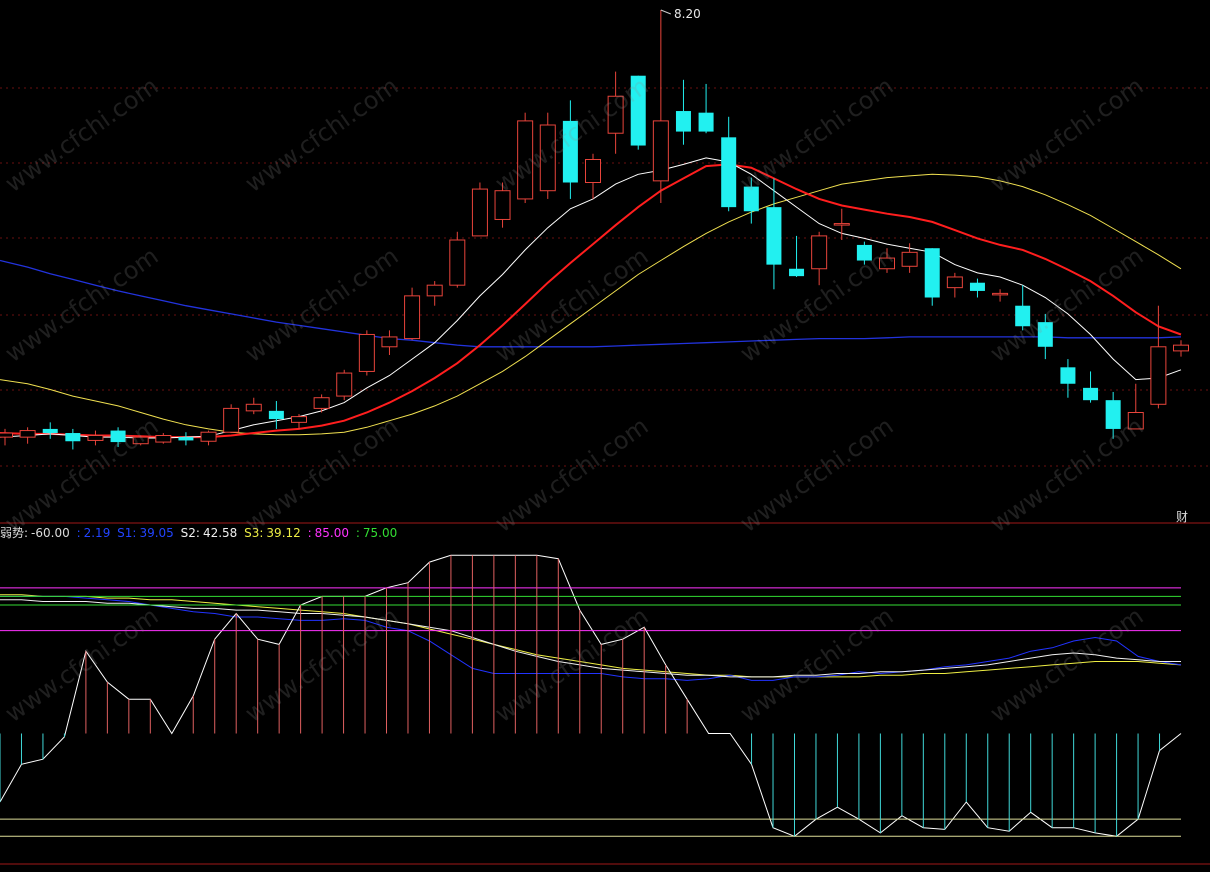 Image resolution: width=1210 pixels, height=872 pixels. What do you see at coordinates (97, 533) in the screenshot?
I see `blue-value: 2.19` at bounding box center [97, 533].